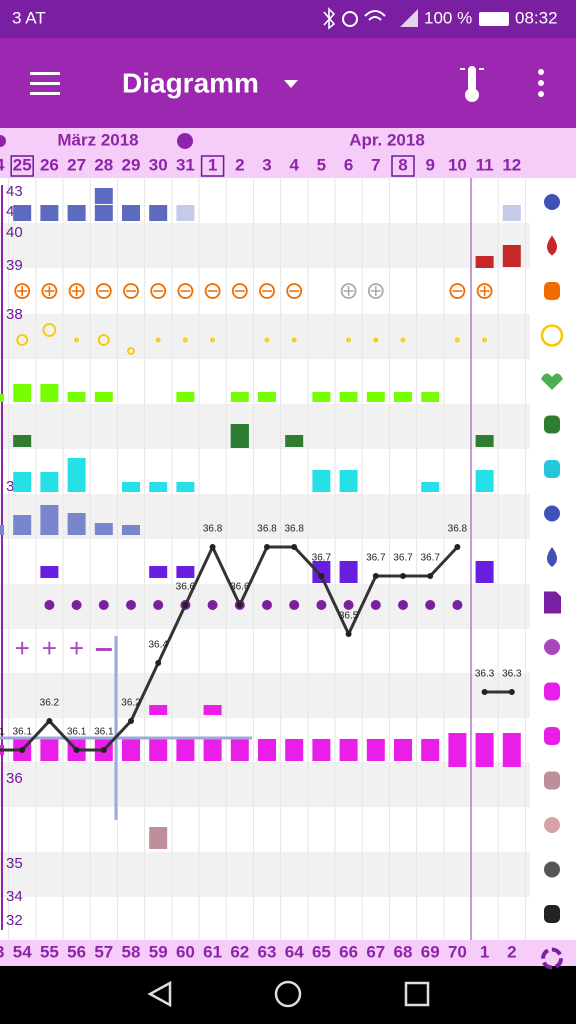 This screenshot has height=1024, width=576. I want to click on recents-button, so click(417, 994).